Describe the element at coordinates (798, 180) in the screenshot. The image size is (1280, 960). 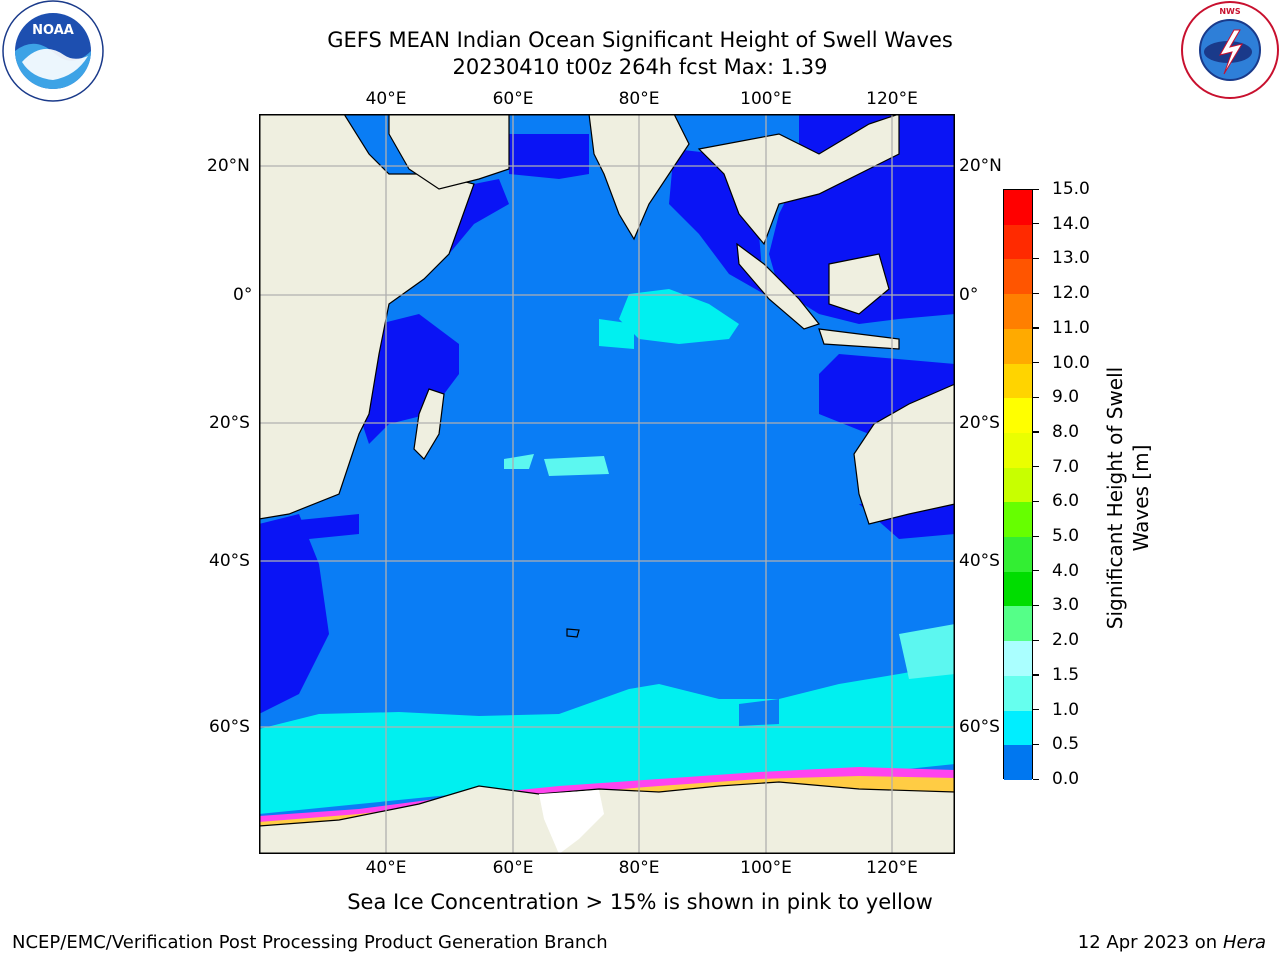
I see `southeast-asia-land` at that location.